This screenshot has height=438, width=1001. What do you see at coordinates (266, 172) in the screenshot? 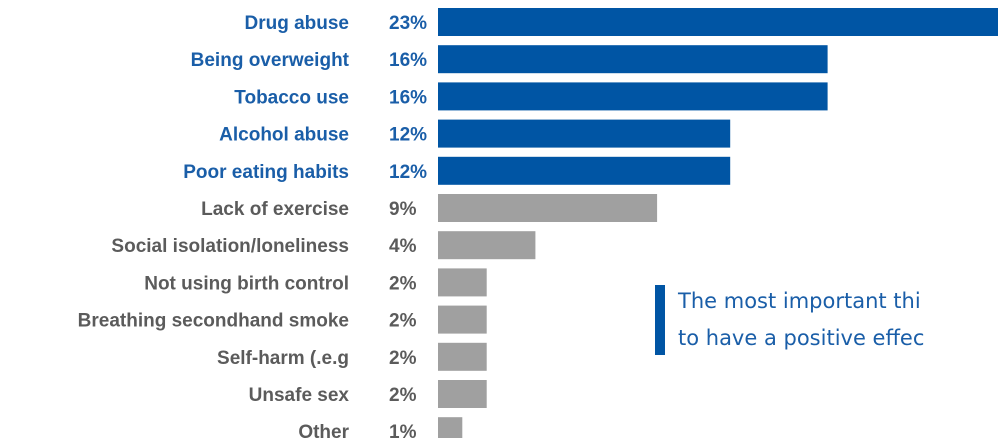
I see `category-label-4: Poor eating habits` at bounding box center [266, 172].